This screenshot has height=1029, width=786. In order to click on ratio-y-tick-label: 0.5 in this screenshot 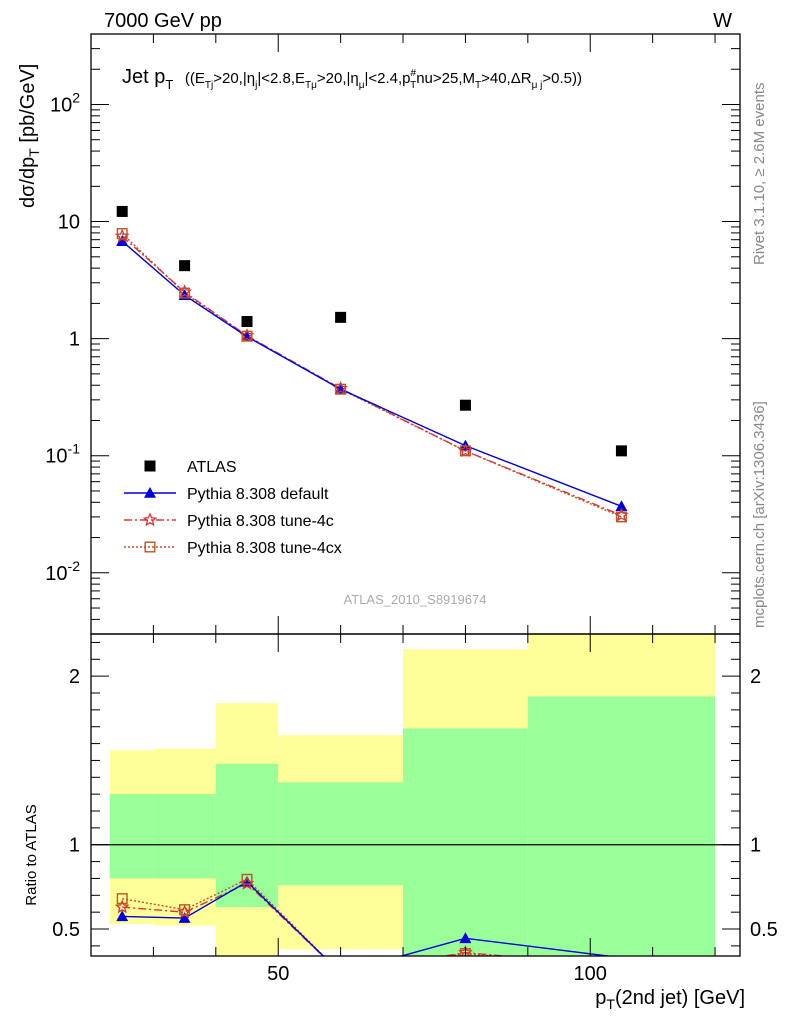, I will do `click(66, 930)`.